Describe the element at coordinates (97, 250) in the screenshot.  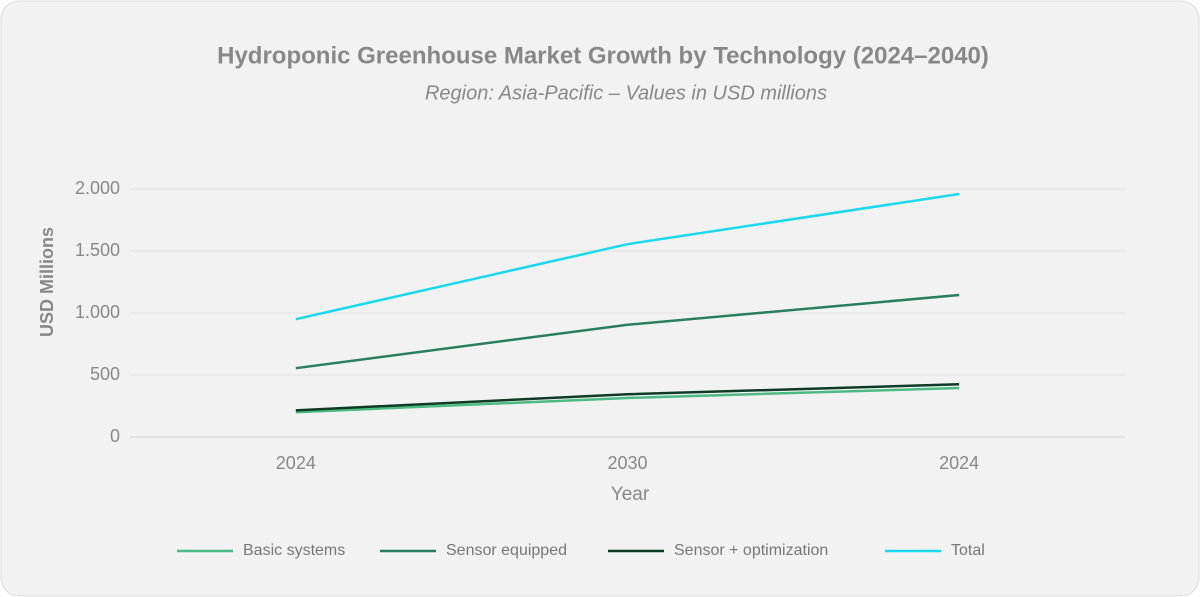
I see `y-tick-label: 1.500` at that location.